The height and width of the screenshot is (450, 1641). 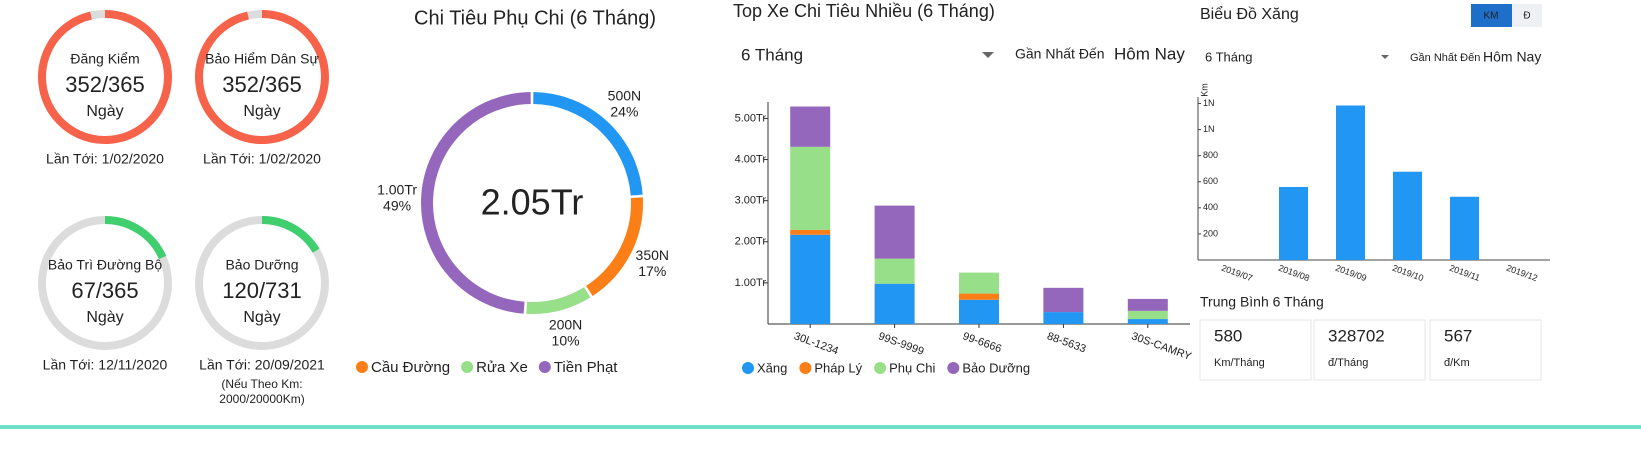 What do you see at coordinates (1457, 363) in the screenshot?
I see `summary-unit: đ/Km` at bounding box center [1457, 363].